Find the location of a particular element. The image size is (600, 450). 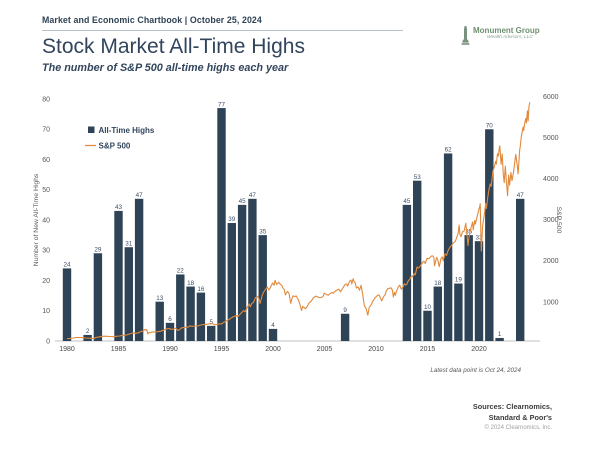

monument-group-logo: Monument Group Wealth Advisors, LLC is located at coordinates (500, 36).